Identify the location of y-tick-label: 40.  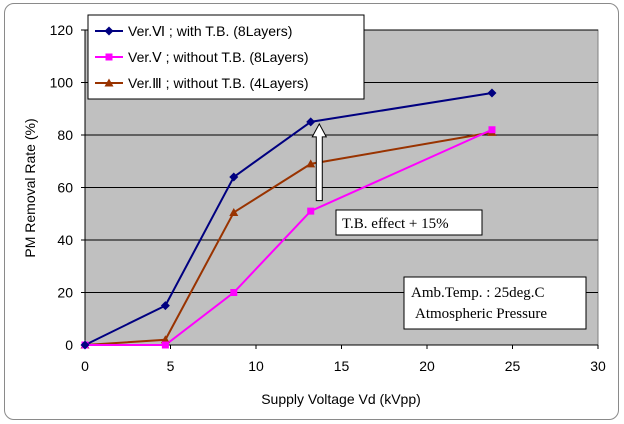
(65, 240).